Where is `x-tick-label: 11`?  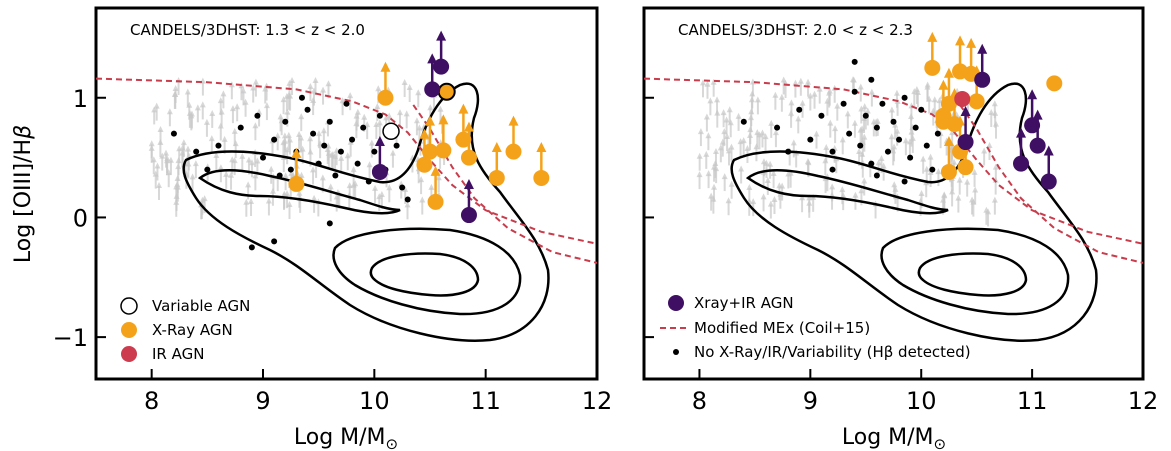
x-tick-label: 11 is located at coordinates (1032, 401).